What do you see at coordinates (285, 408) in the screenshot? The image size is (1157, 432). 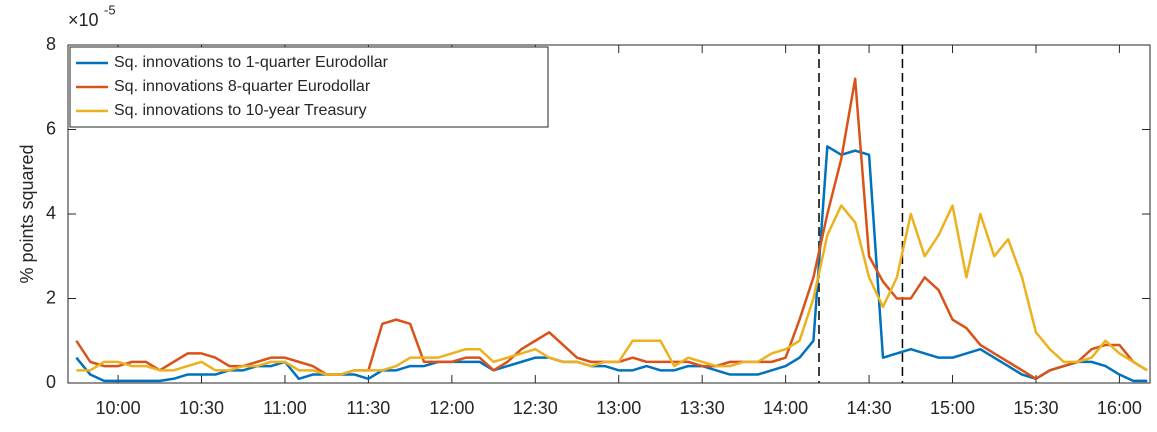 I see `x-tick-label: 11:00` at bounding box center [285, 408].